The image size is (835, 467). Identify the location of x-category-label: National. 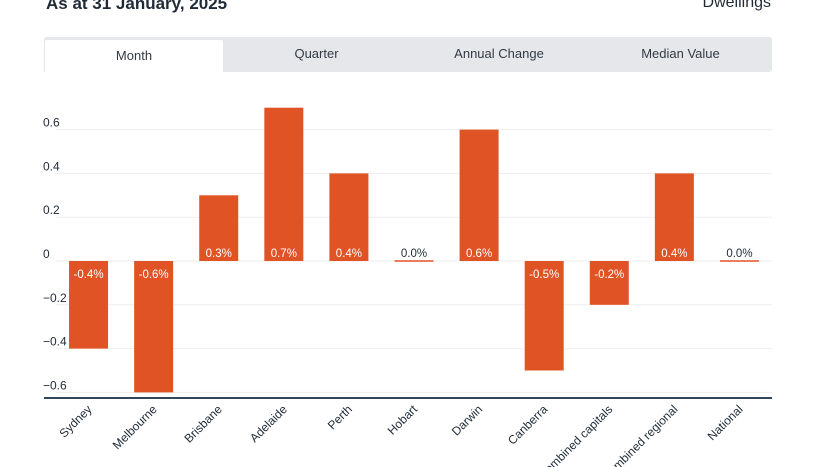
(725, 422).